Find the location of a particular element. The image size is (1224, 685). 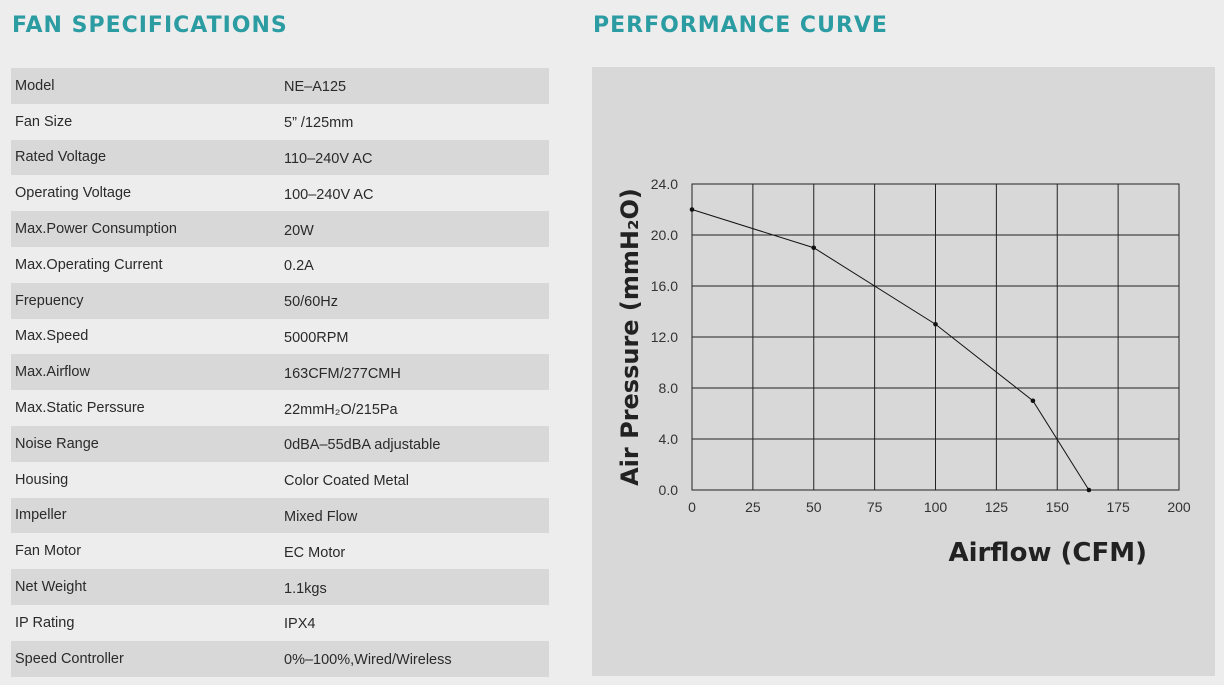

spec-row: Max.Speed 5000RPM is located at coordinates (280, 337).